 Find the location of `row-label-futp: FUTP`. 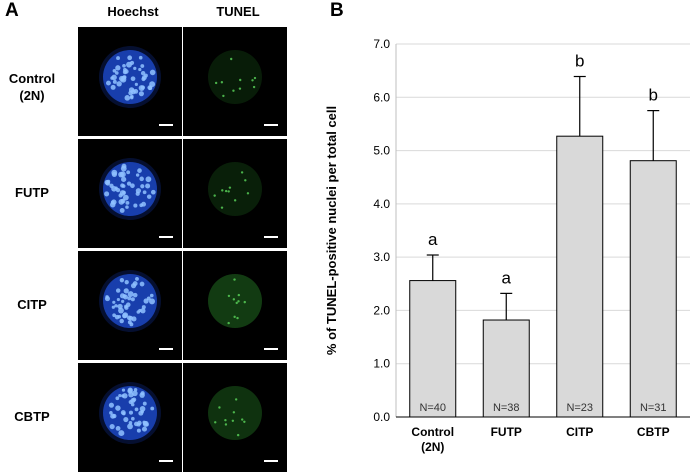

row-label-futp: FUTP is located at coordinates (32, 192).